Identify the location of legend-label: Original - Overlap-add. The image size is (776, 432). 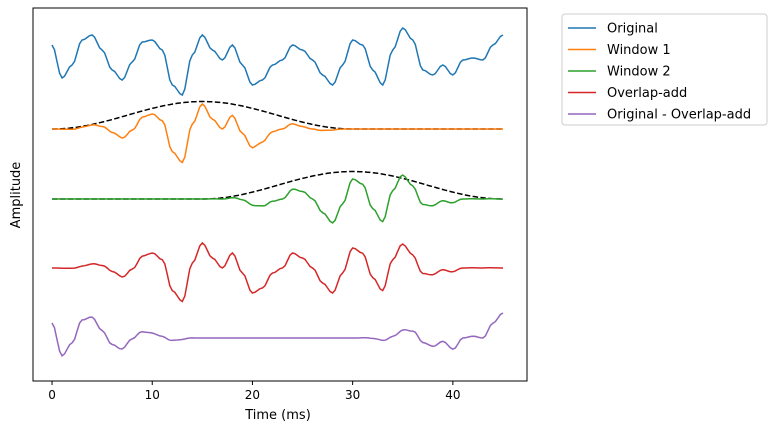
(679, 115).